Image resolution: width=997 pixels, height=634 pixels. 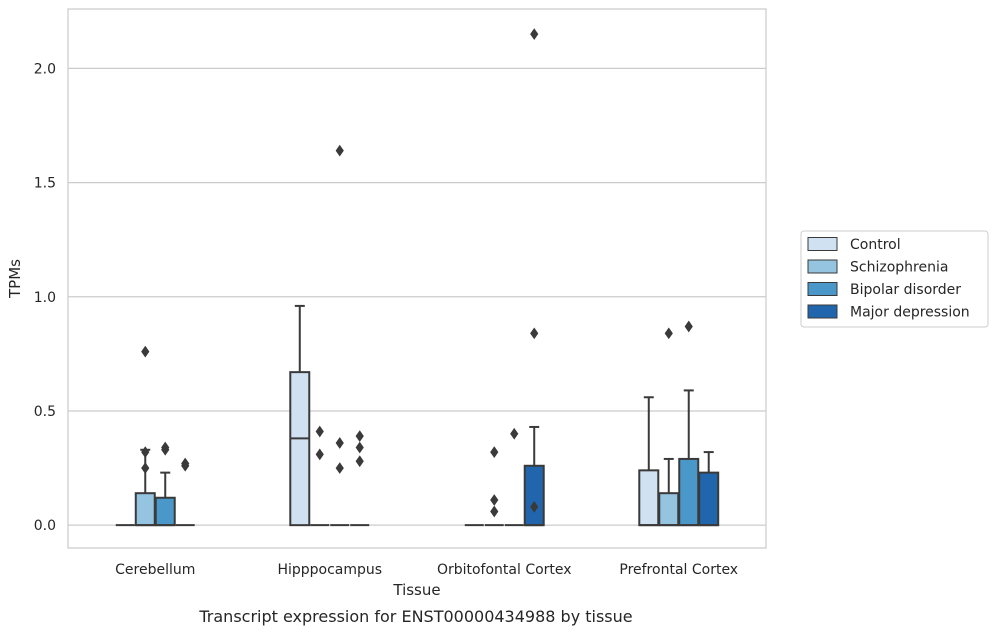 I want to click on box-hipppocampus-major-depression, so click(x=360, y=478).